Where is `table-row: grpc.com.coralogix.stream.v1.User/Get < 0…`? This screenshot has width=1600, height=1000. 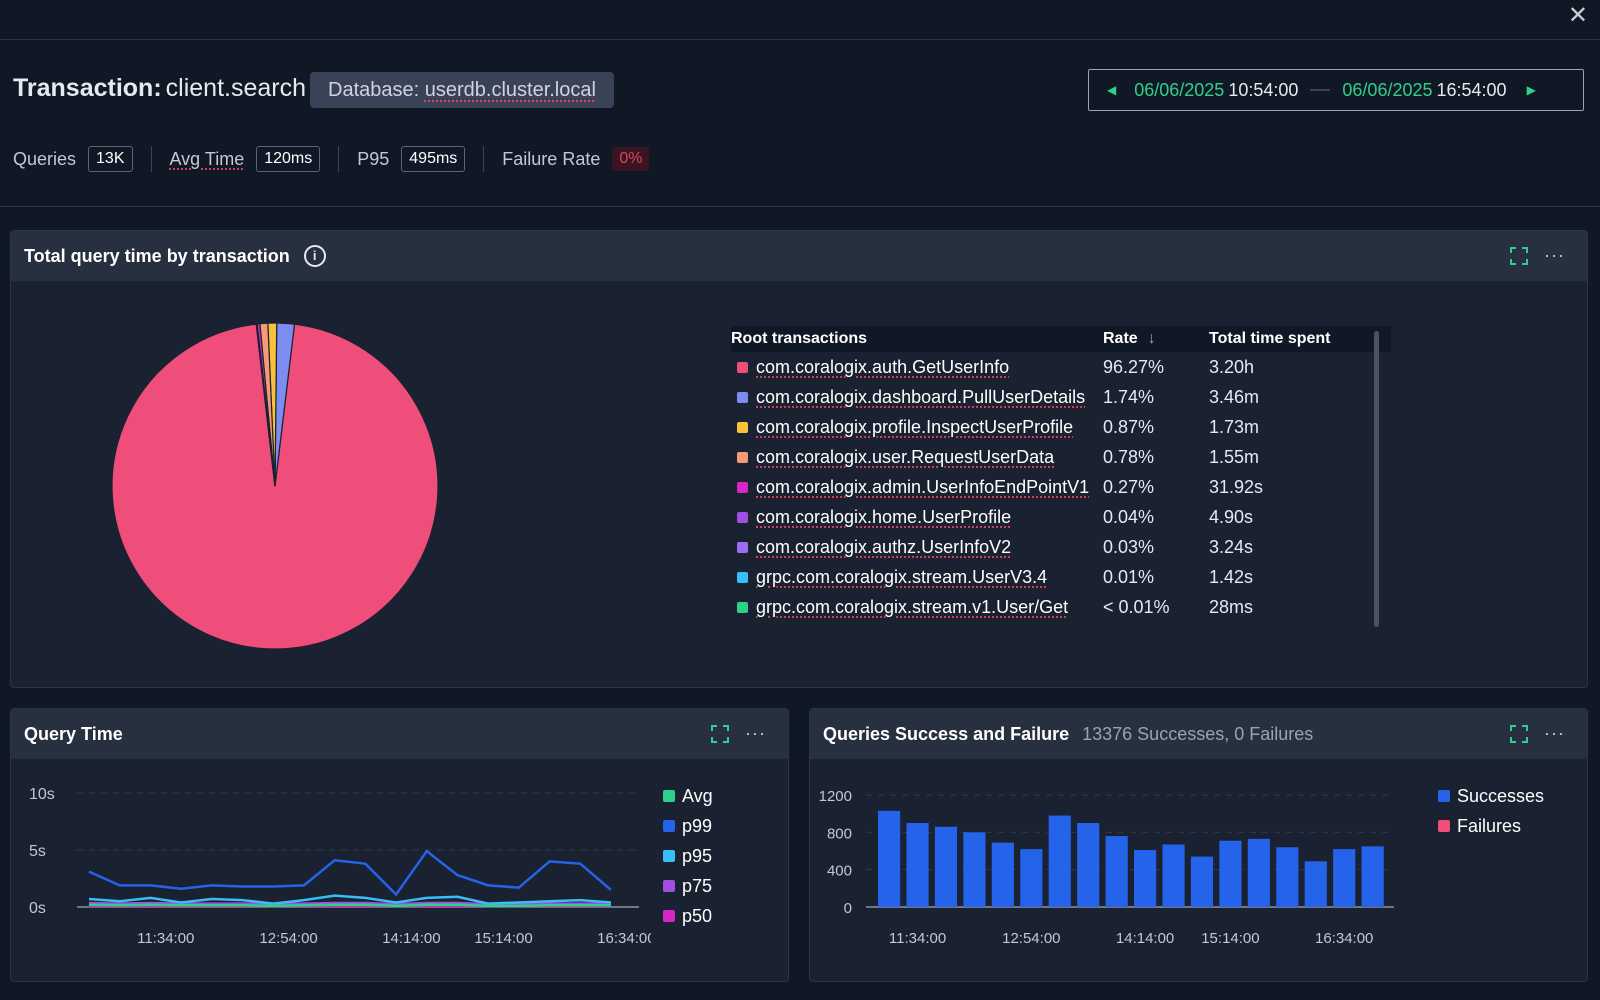 table-row: grpc.com.coralogix.stream.v1.User/Get < 0… is located at coordinates (1061, 607).